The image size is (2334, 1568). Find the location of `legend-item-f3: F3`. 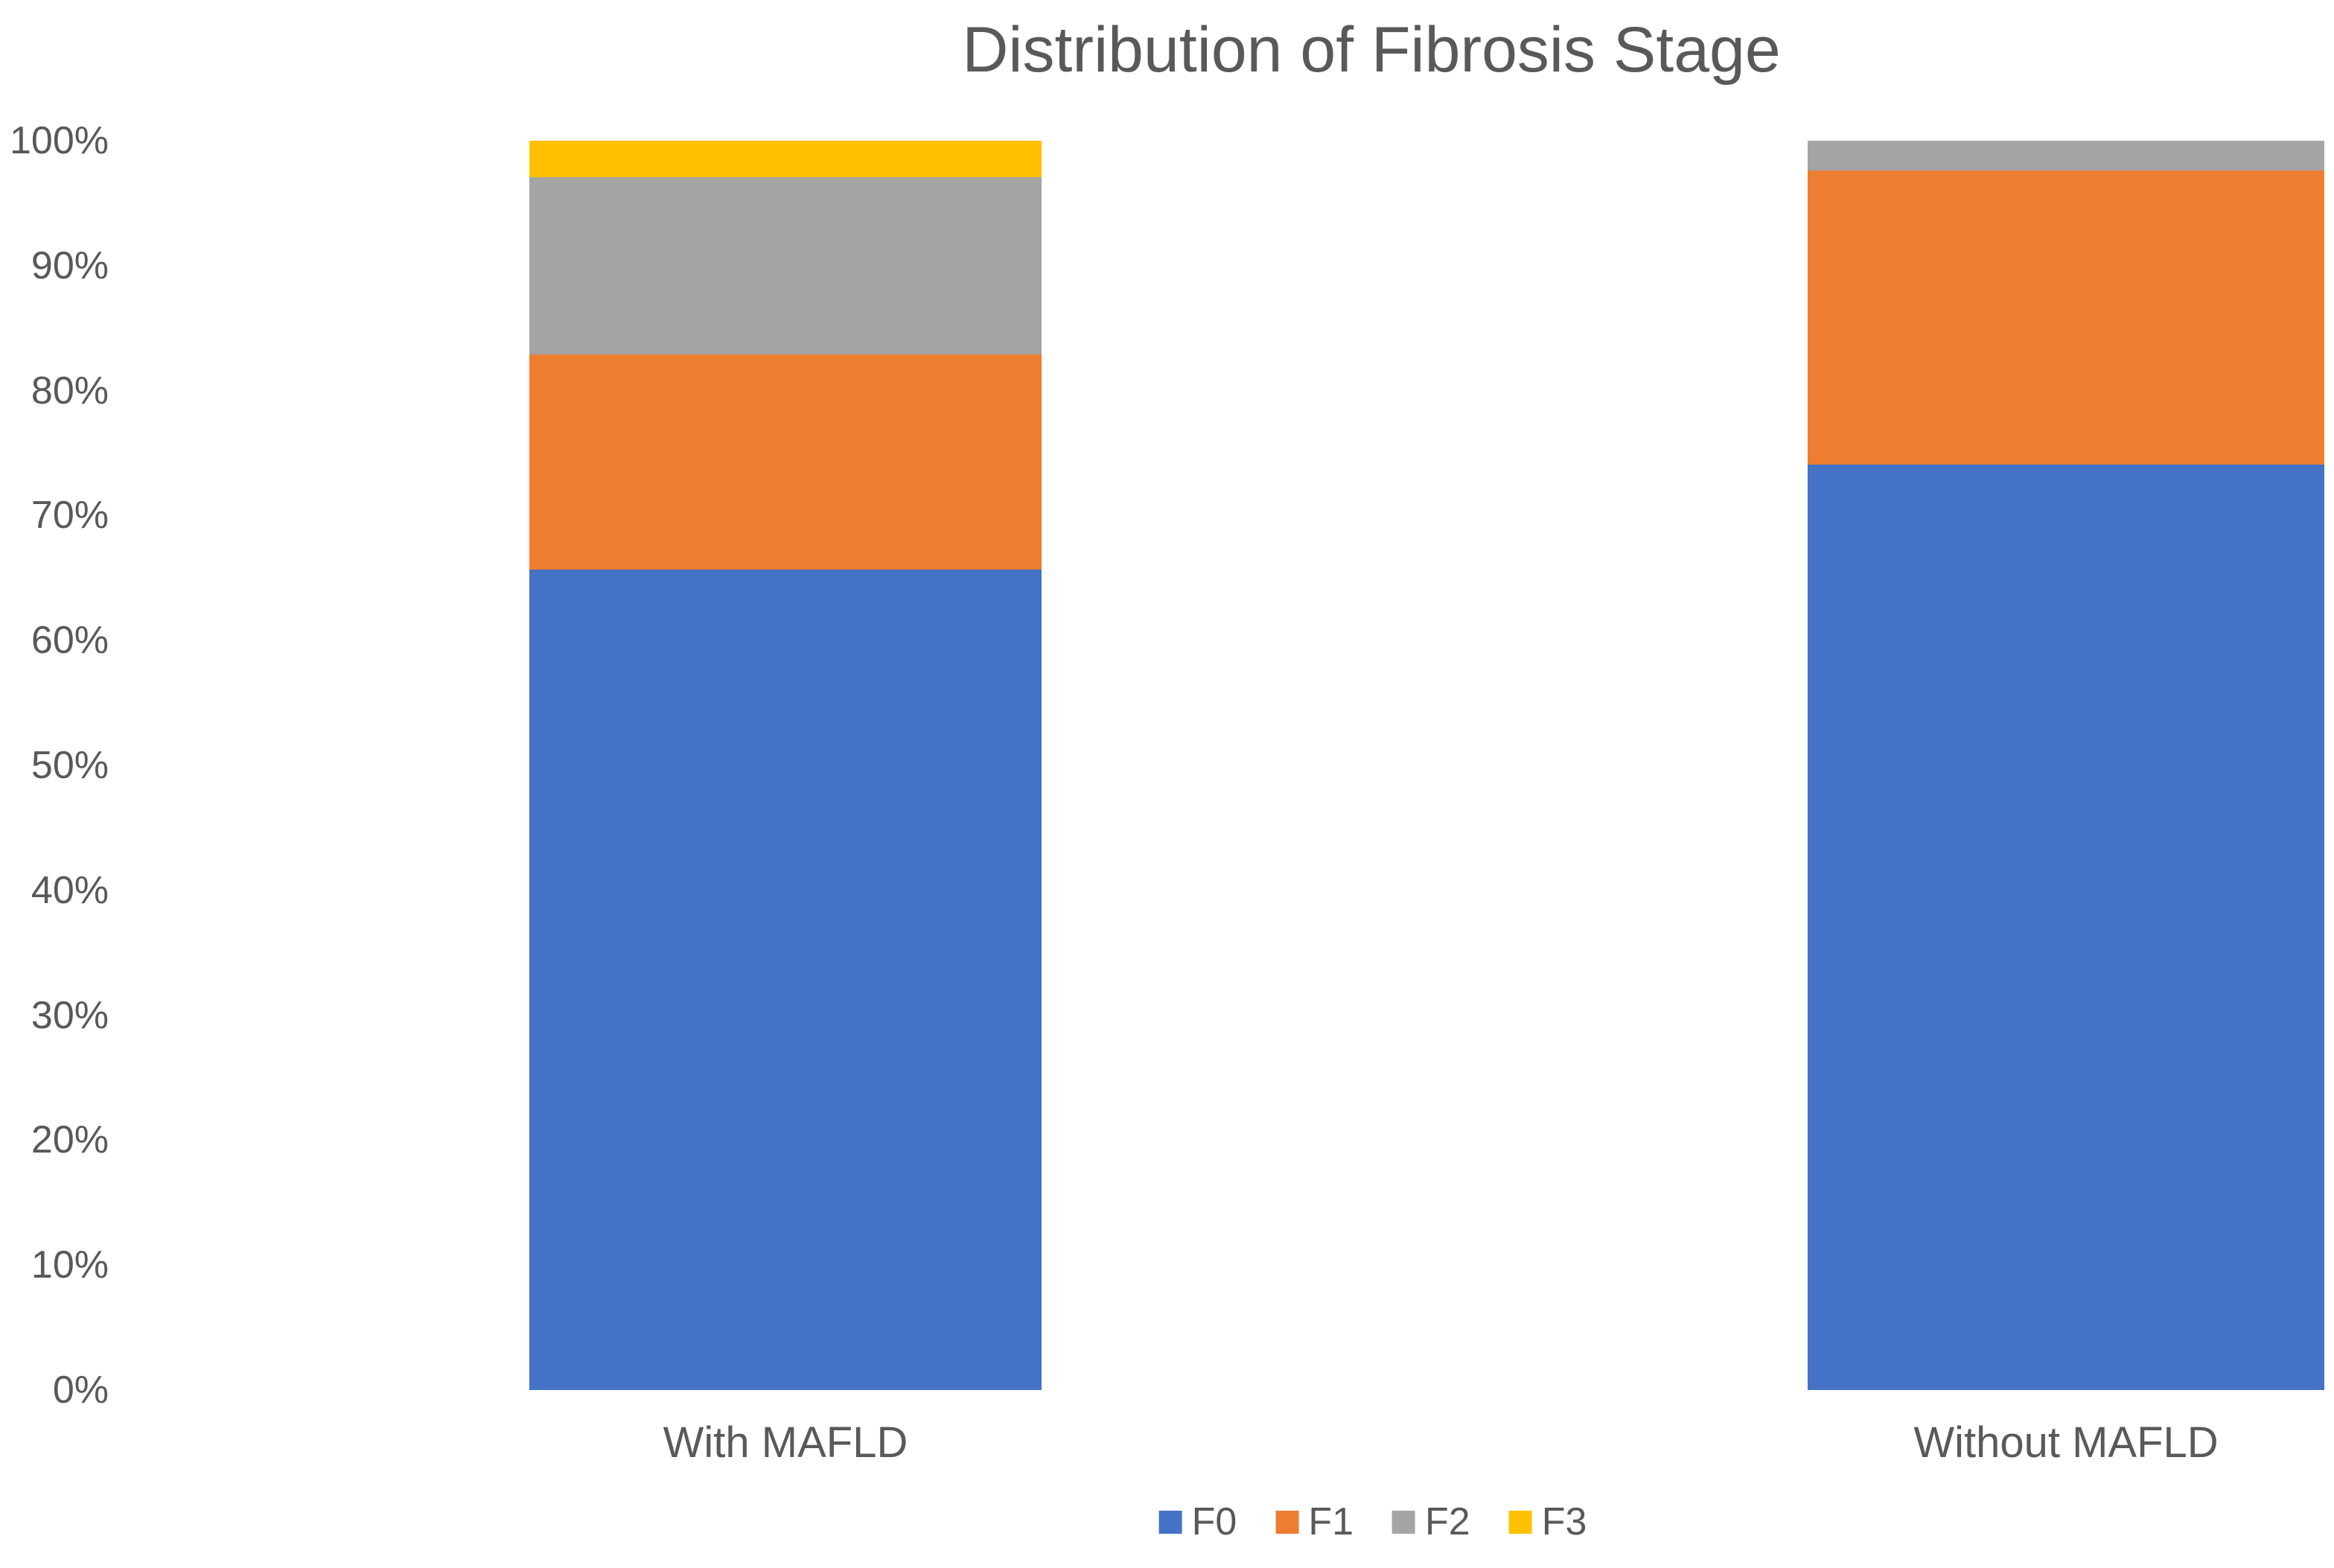

legend-item-f3: F3 is located at coordinates (1547, 1522).